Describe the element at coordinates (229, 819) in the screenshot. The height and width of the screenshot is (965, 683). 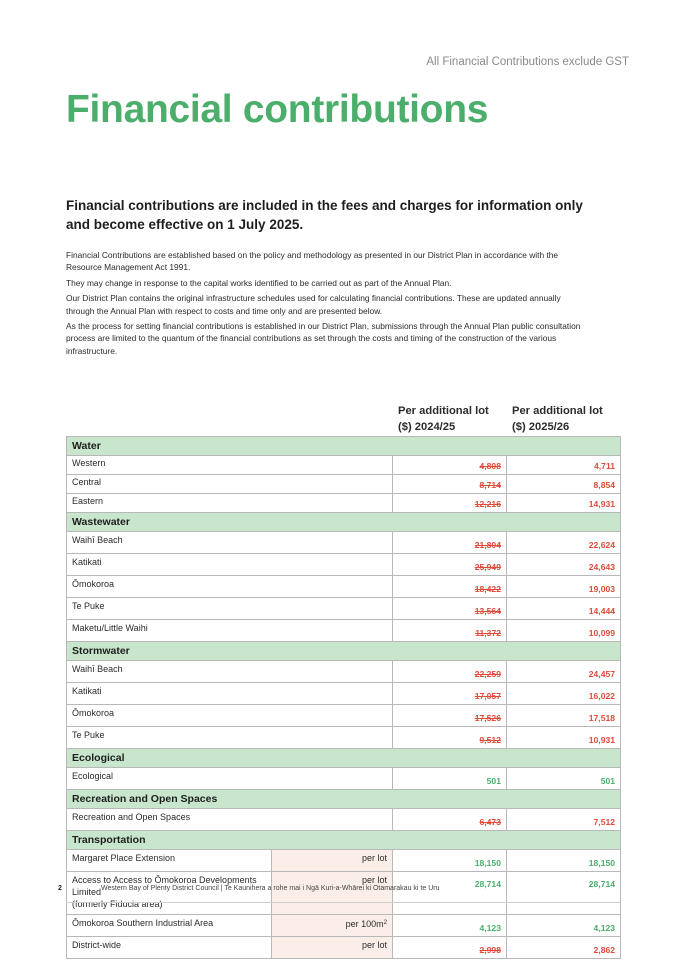
I see `row-name: Recreation and Open Spaces` at that location.